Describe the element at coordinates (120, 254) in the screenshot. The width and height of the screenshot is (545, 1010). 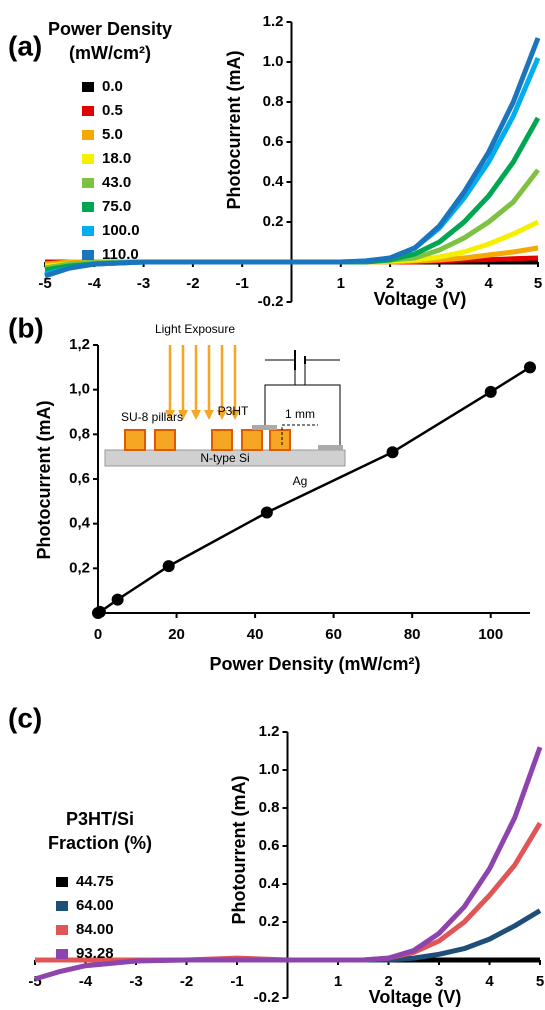
I see `legend-label: 110.0` at that location.